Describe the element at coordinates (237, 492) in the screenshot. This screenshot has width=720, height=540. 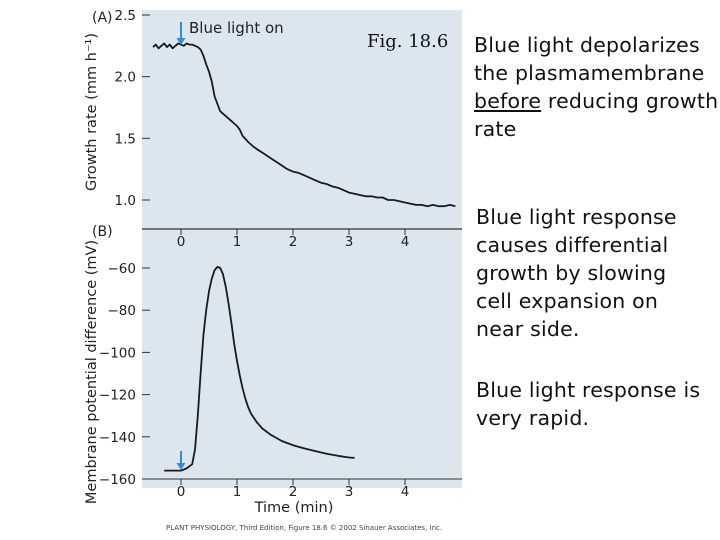
I see `x-tick-label-bot-1: 1` at that location.